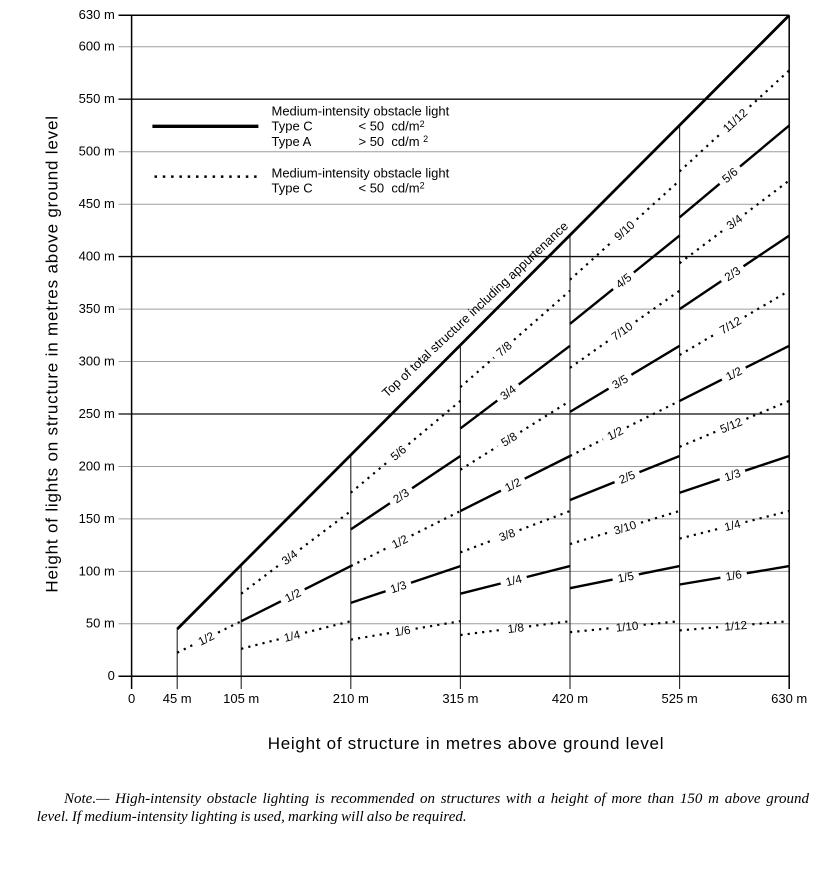  I want to click on svg-text: 1/12, so click(736, 626).